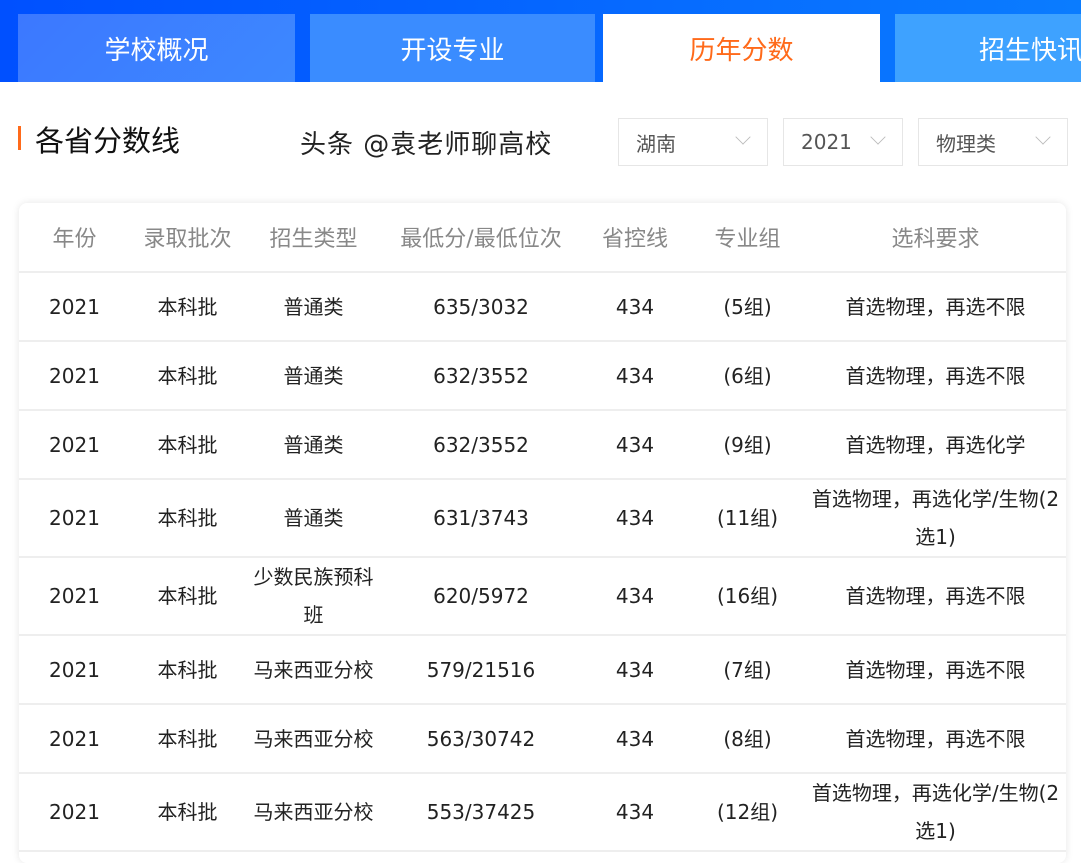 The image size is (1081, 863). What do you see at coordinates (966, 143) in the screenshot?
I see `category-value: 物理类` at bounding box center [966, 143].